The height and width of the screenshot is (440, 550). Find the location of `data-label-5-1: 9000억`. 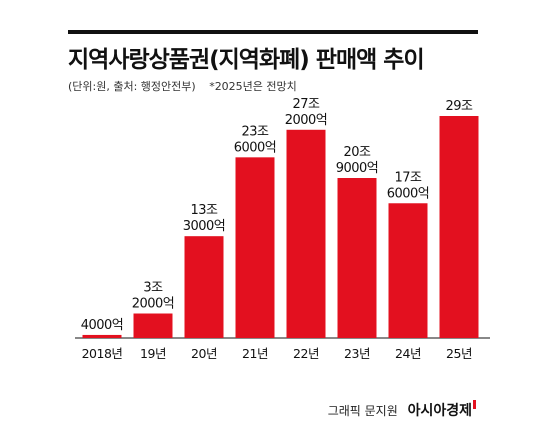

data-label-5-1: 9000억 is located at coordinates (357, 168).